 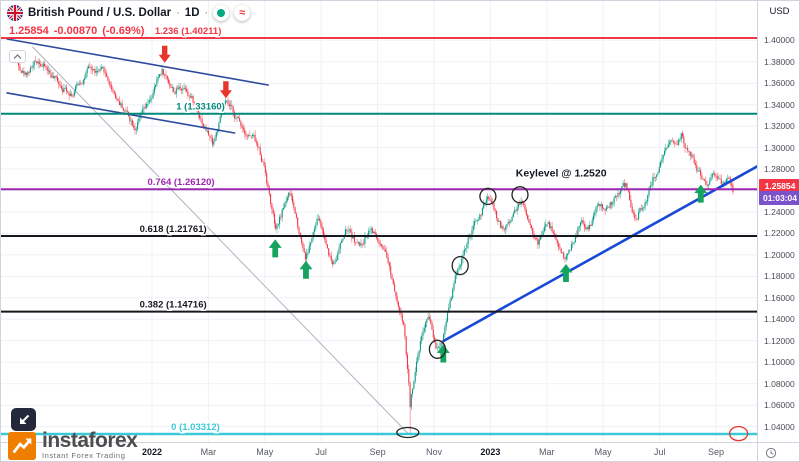 I want to click on fib-level-label: 1.236 (1.40211), so click(x=188, y=31).